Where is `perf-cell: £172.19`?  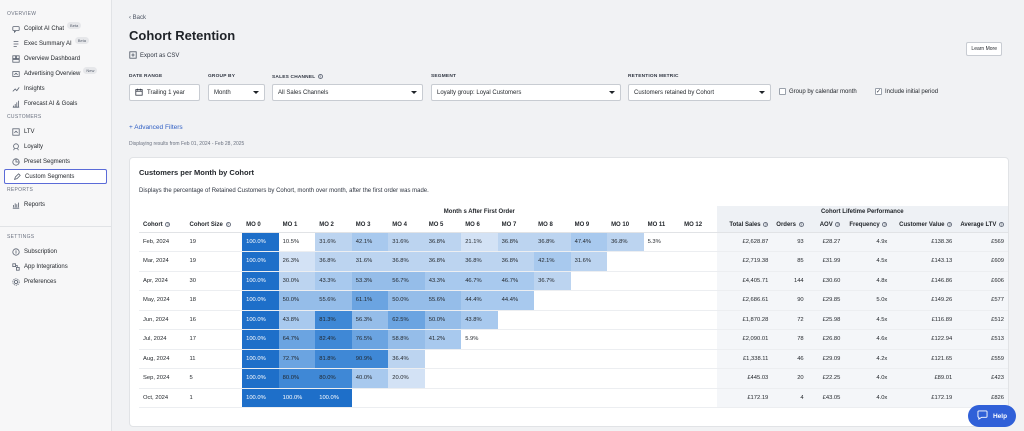 perf-cell: £172.19 is located at coordinates (924, 398).